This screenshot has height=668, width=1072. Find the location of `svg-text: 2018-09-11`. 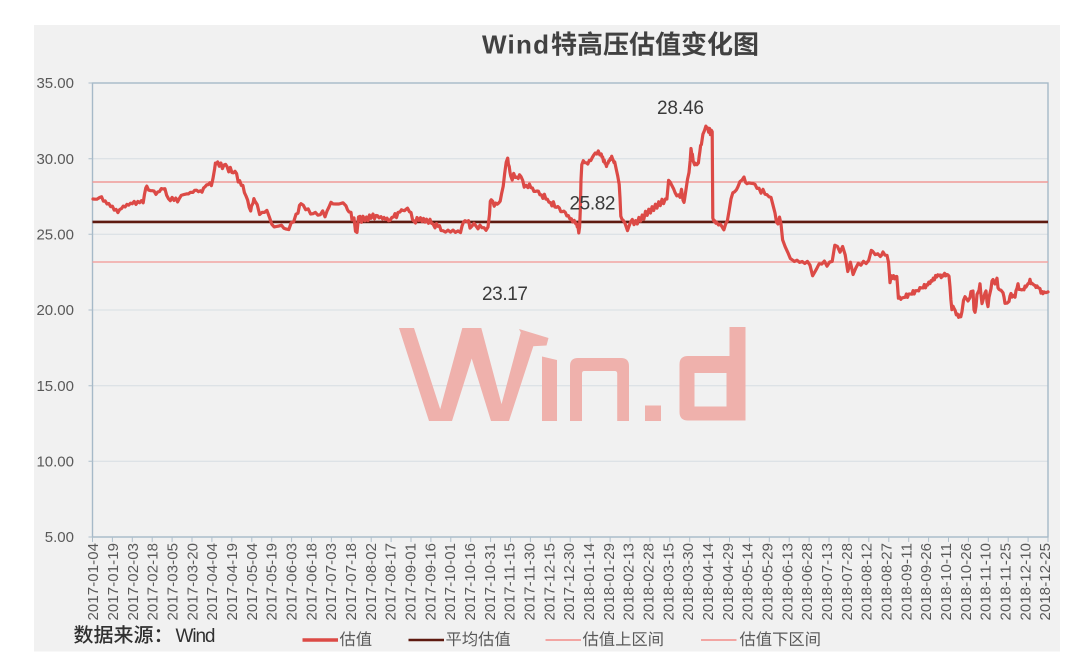

svg-text: 2018-09-11 is located at coordinates (906, 582).